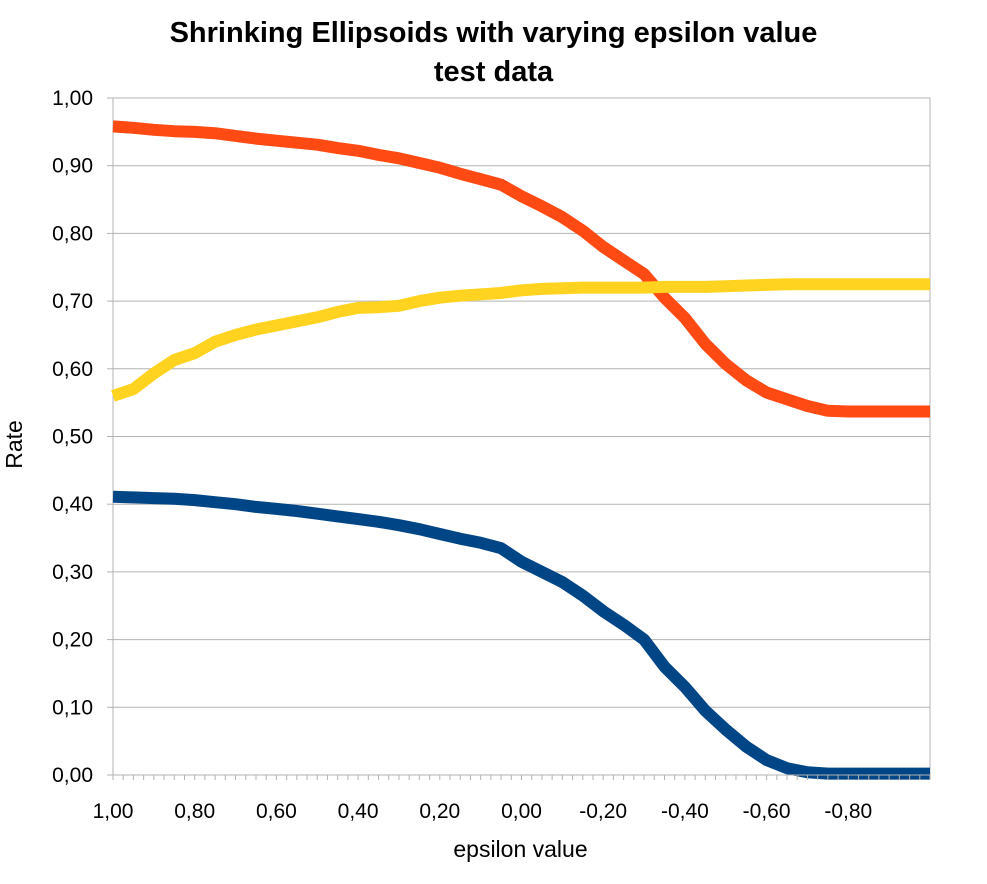 The width and height of the screenshot is (987, 884). I want to click on y-tick-label: 0,50, so click(72, 437).